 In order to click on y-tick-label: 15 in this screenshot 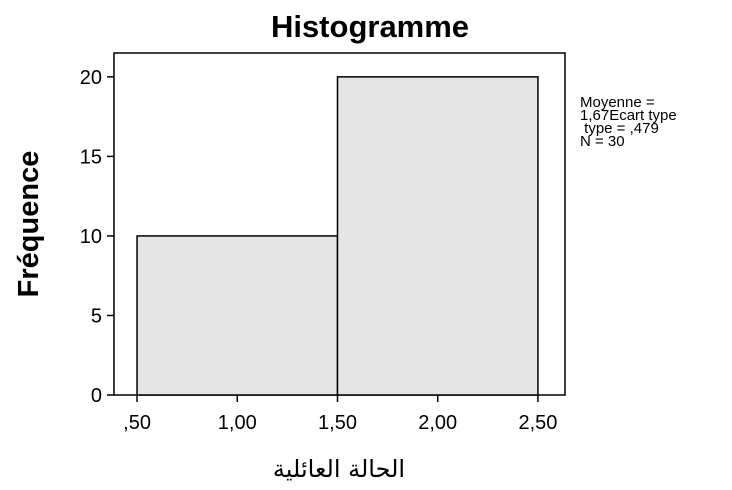, I will do `click(91, 157)`.